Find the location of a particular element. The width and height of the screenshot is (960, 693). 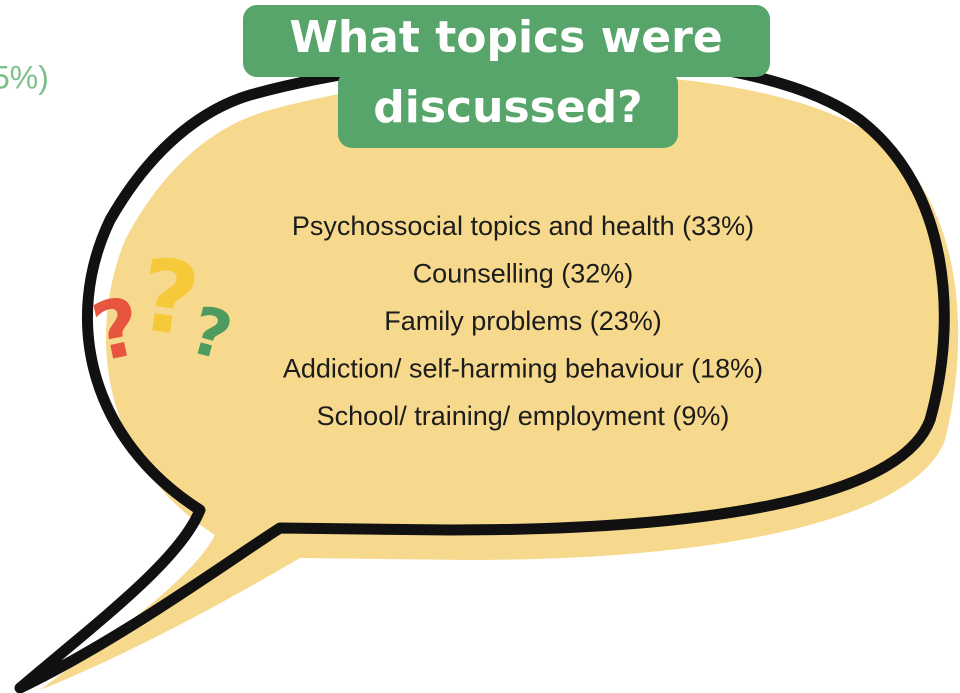

topic-item: Psychossocial topics and health (33%) is located at coordinates (523, 226).